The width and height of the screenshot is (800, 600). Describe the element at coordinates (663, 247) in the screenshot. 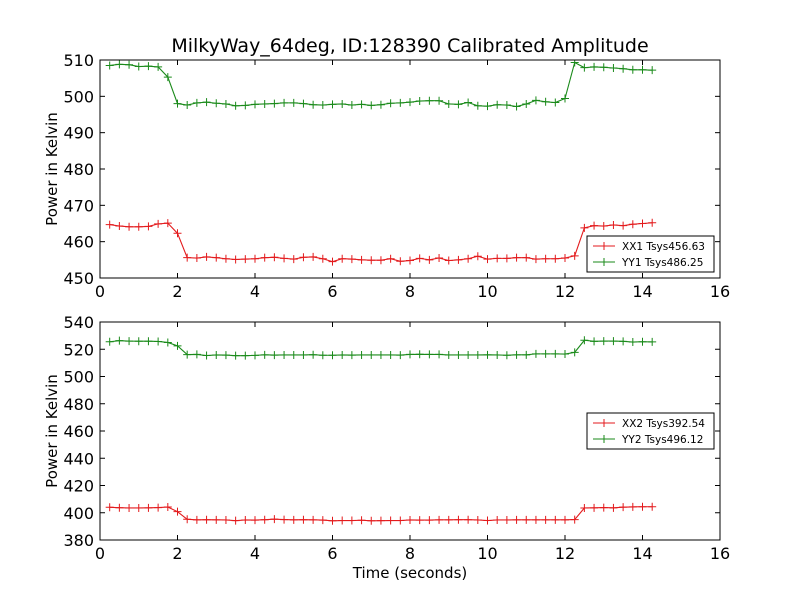

I see `legend-label: XX1 Tsys456.63` at that location.